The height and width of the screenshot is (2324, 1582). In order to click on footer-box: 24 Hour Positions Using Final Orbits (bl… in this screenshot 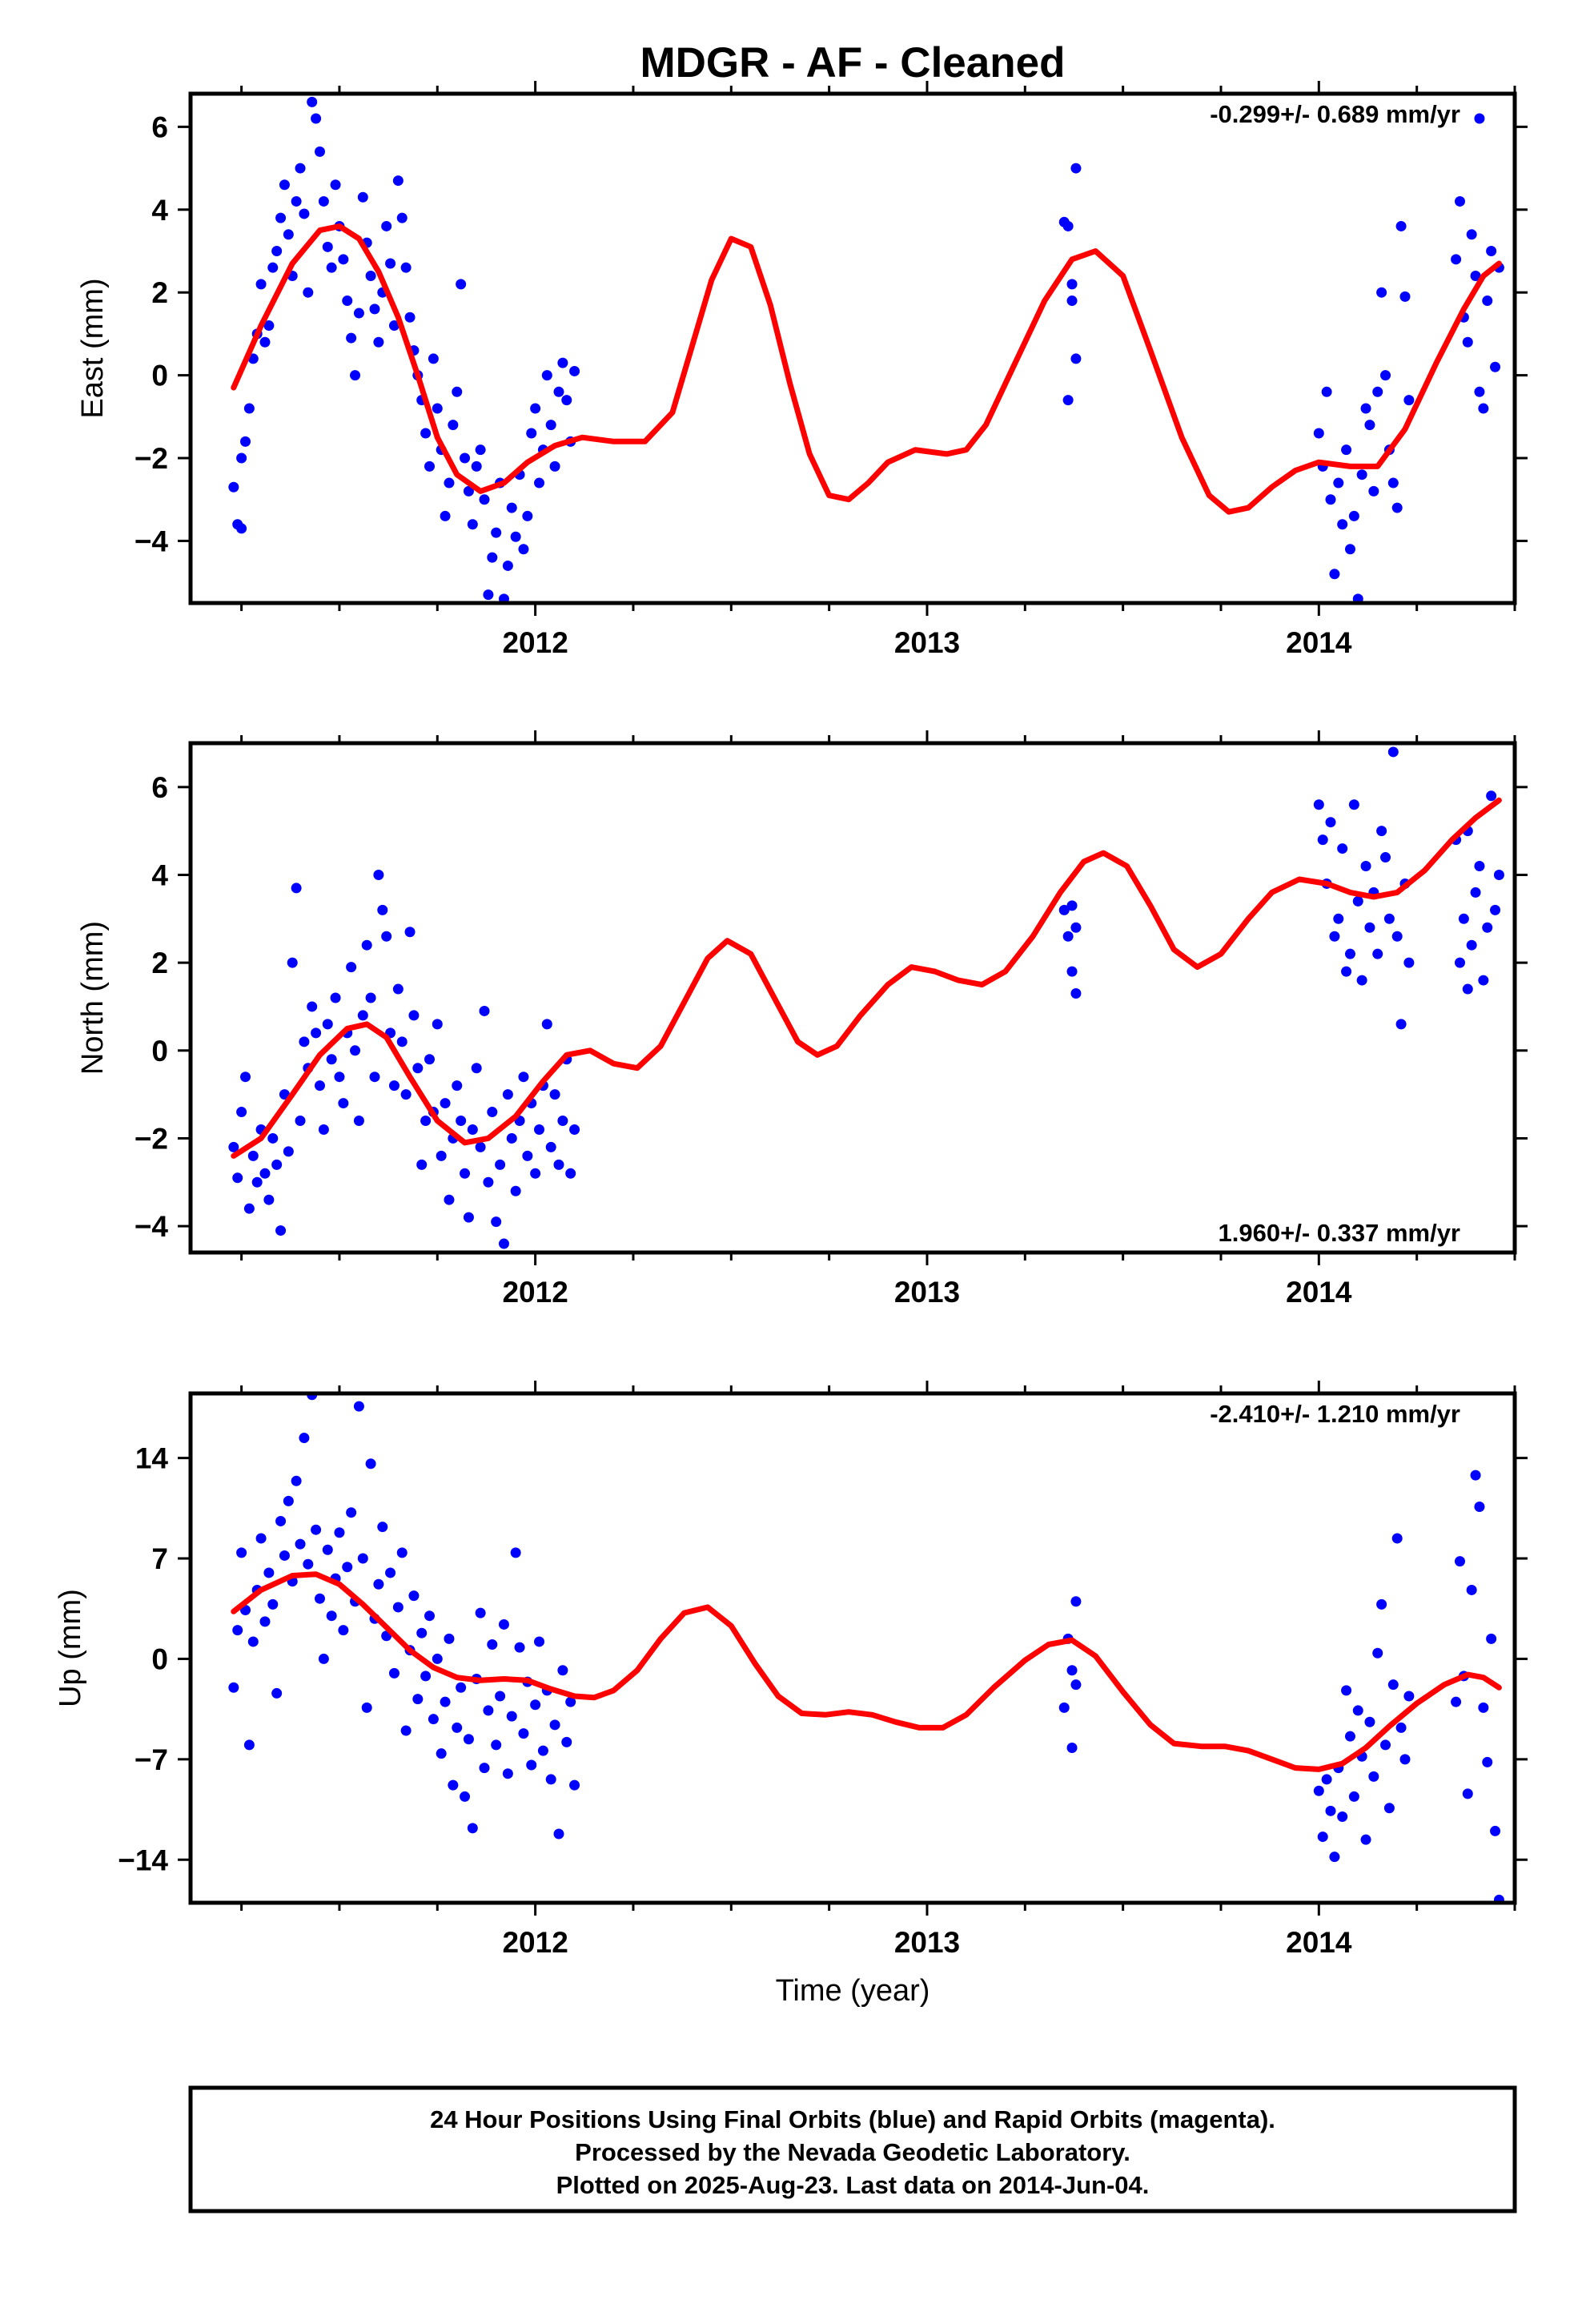, I will do `click(852, 2149)`.